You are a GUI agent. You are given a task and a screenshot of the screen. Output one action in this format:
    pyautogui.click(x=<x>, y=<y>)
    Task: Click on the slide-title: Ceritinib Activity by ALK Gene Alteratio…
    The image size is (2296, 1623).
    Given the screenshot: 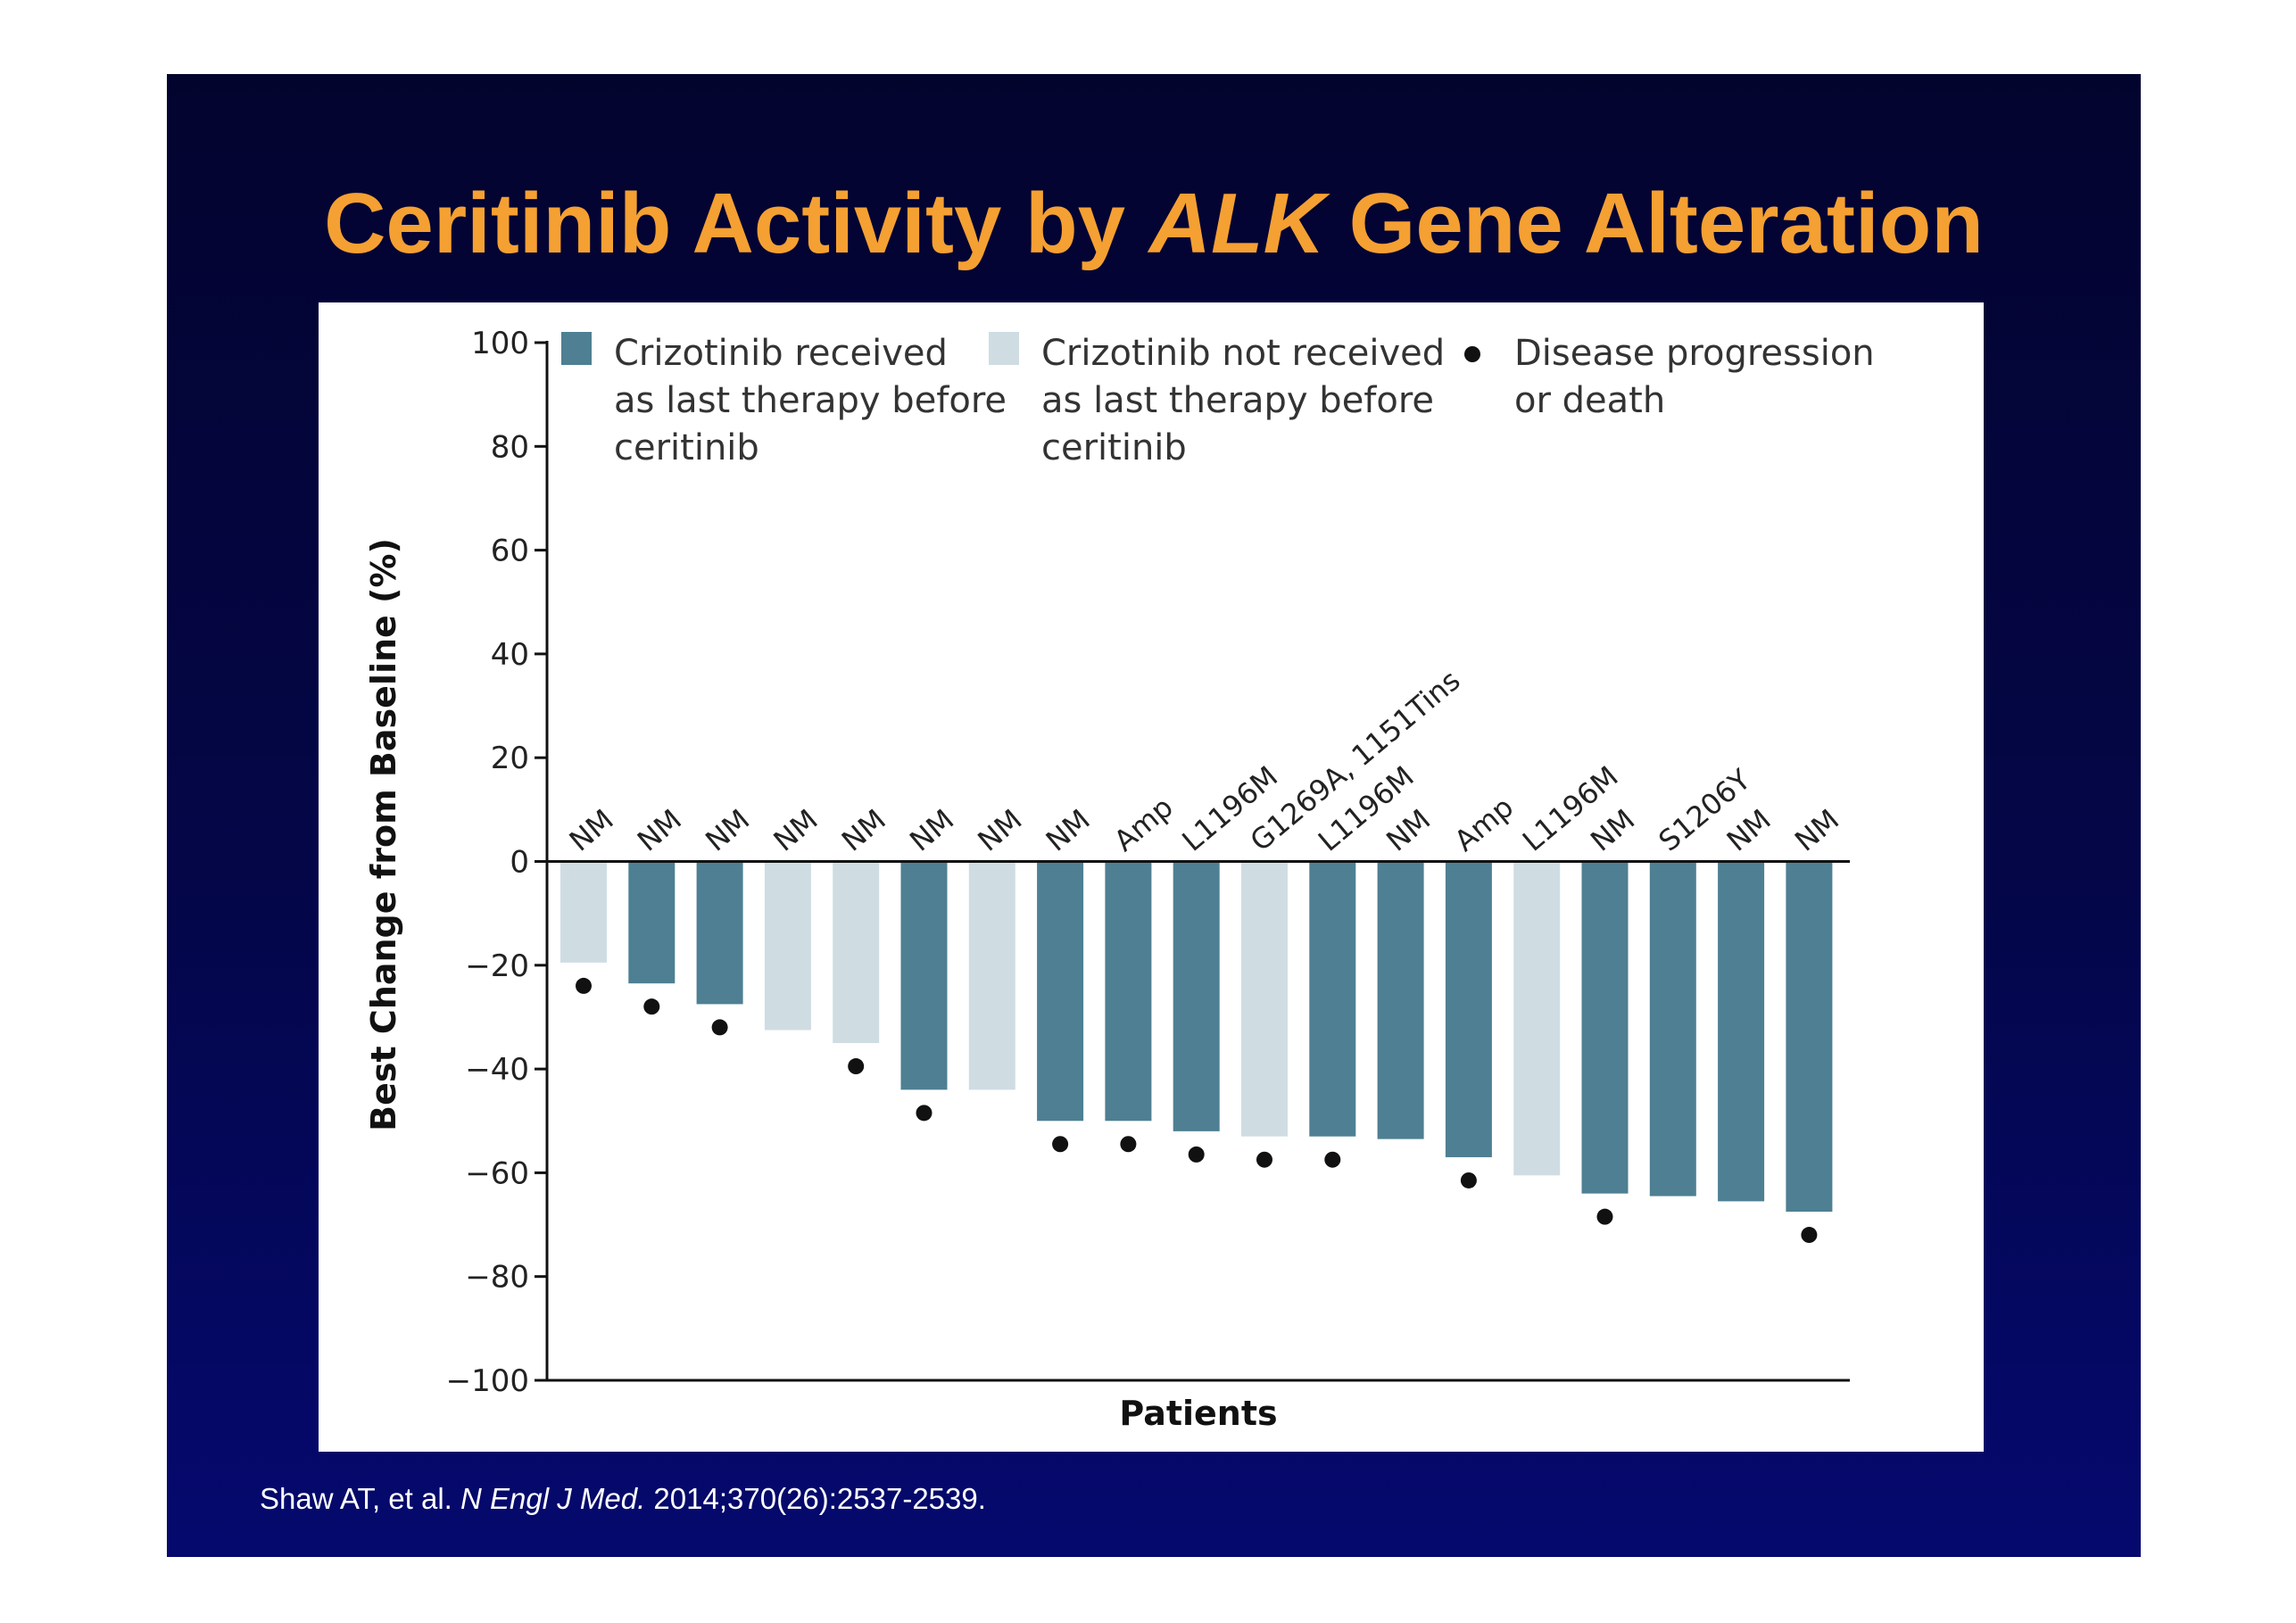 What is the action you would take?
    pyautogui.click(x=1154, y=223)
    